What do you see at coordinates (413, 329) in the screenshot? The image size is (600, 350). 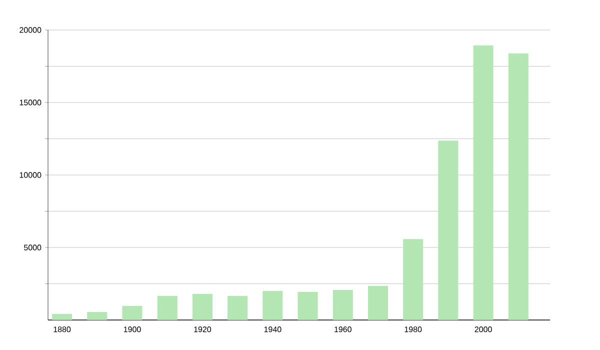 I see `x-tick-label: 1980` at bounding box center [413, 329].